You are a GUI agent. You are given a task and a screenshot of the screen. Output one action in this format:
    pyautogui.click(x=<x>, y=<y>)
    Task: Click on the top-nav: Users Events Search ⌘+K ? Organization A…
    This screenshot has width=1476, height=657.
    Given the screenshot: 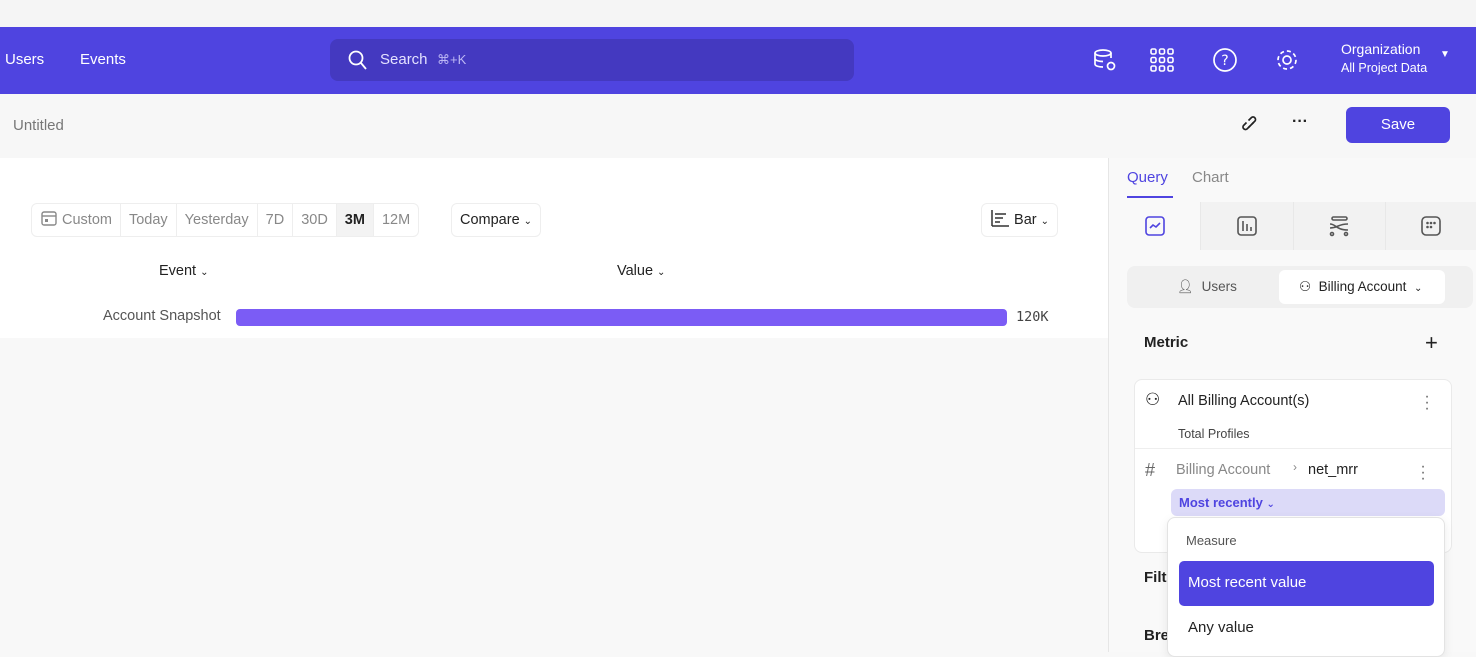 What is the action you would take?
    pyautogui.click(x=738, y=60)
    